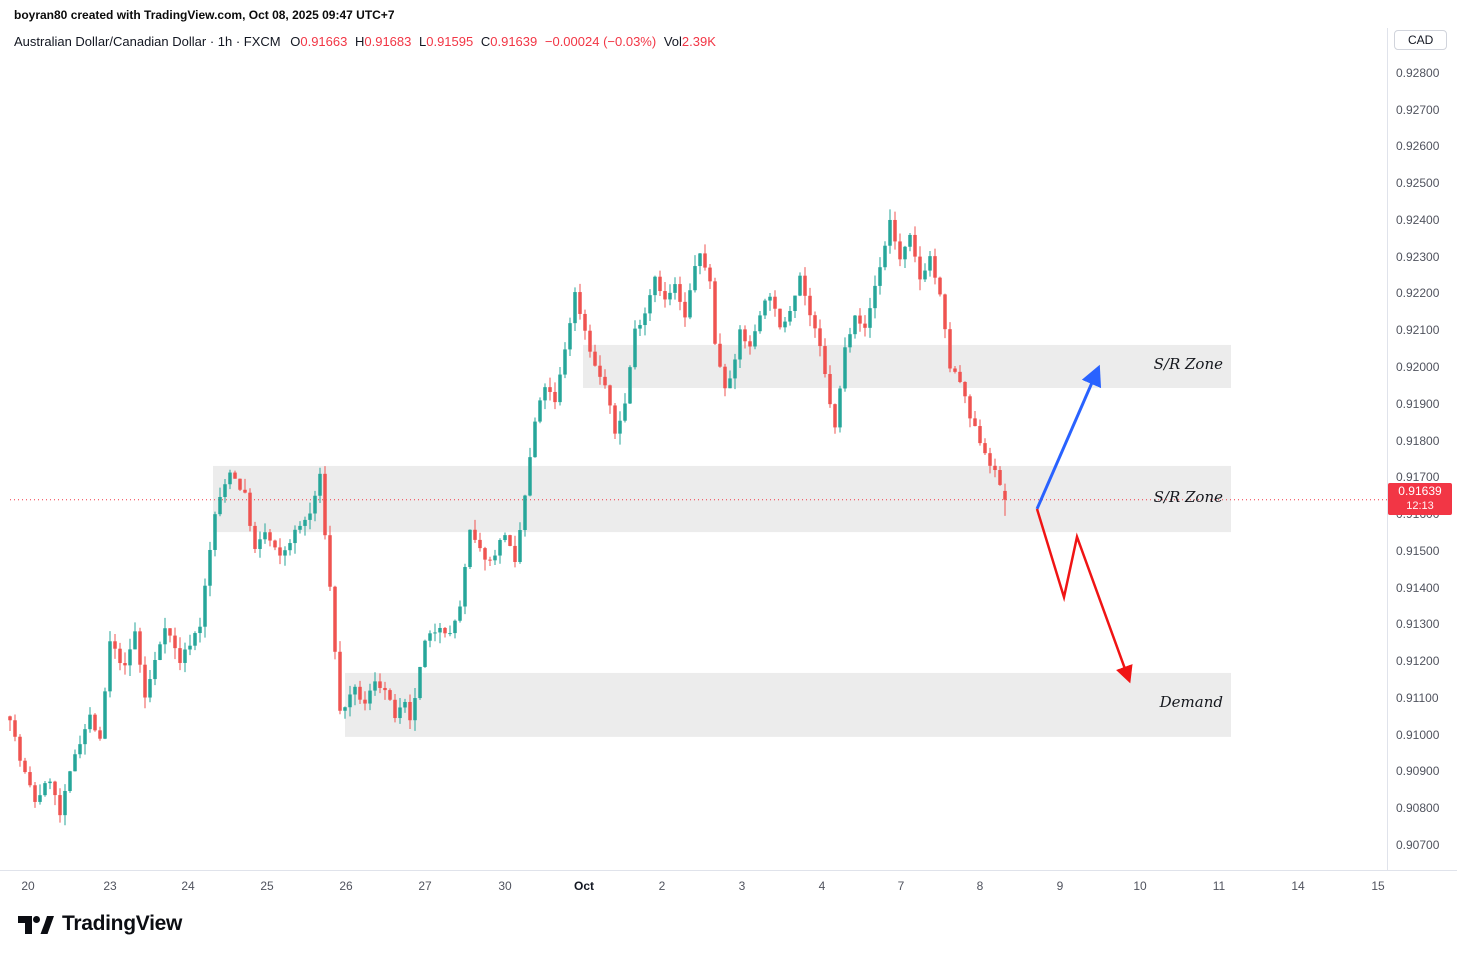 The height and width of the screenshot is (958, 1457). Describe the element at coordinates (1418, 844) in the screenshot. I see `price-tick: 0.90700` at that location.